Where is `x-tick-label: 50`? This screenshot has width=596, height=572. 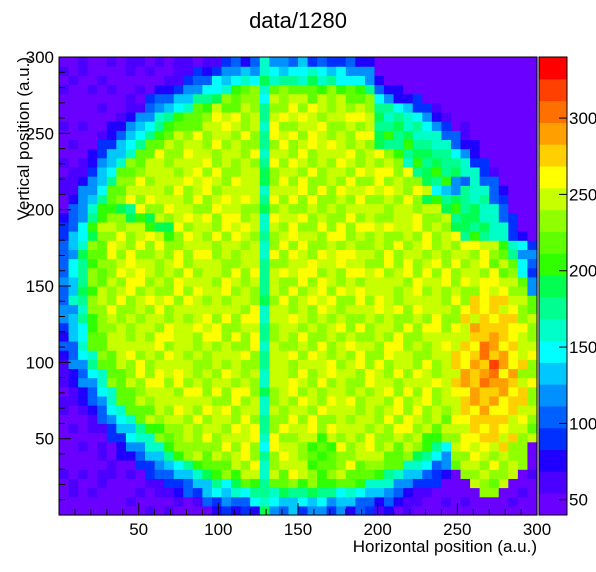 x-tick-label: 50 is located at coordinates (138, 529).